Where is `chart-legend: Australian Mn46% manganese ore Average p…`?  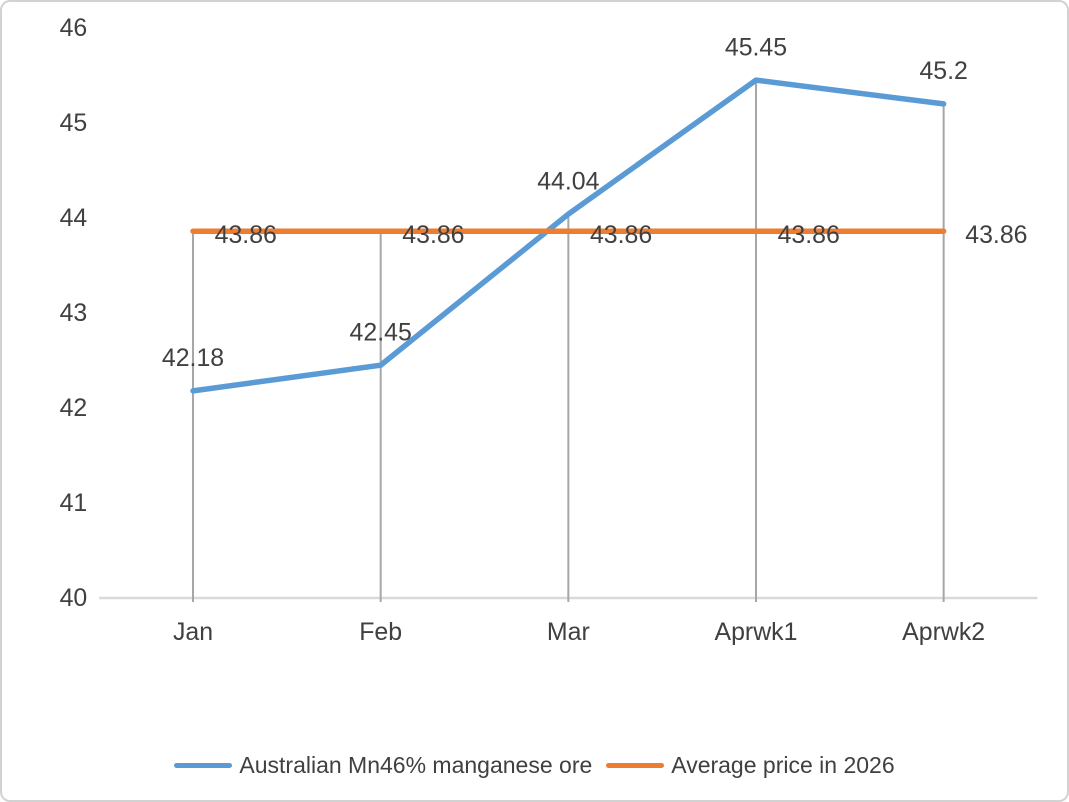
chart-legend: Australian Mn46% manganese ore Average p… is located at coordinates (534, 765).